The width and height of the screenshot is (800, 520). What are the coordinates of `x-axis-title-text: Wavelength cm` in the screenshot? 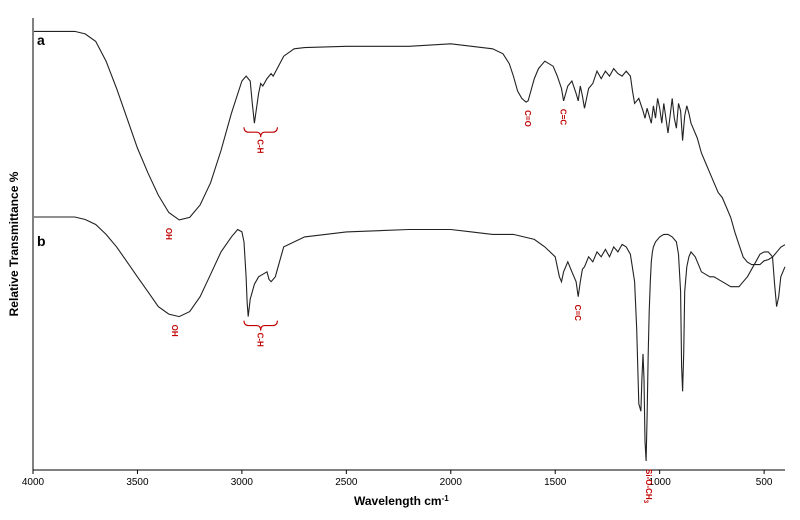 It's located at (398, 501).